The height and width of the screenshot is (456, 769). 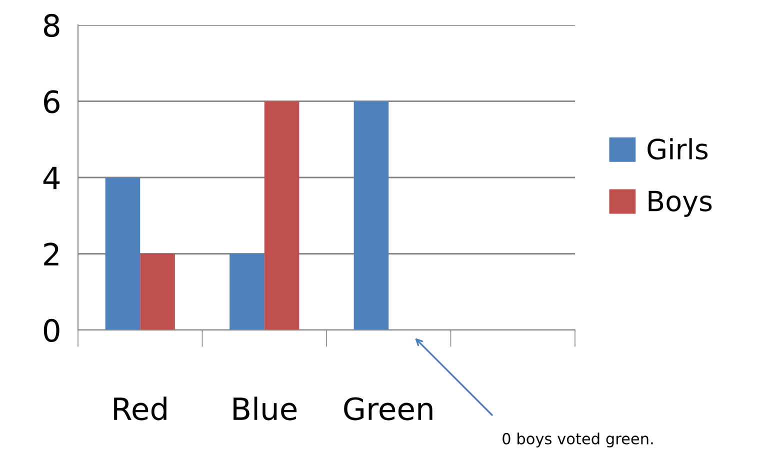 I want to click on y-tick-label: 0, so click(x=52, y=330).